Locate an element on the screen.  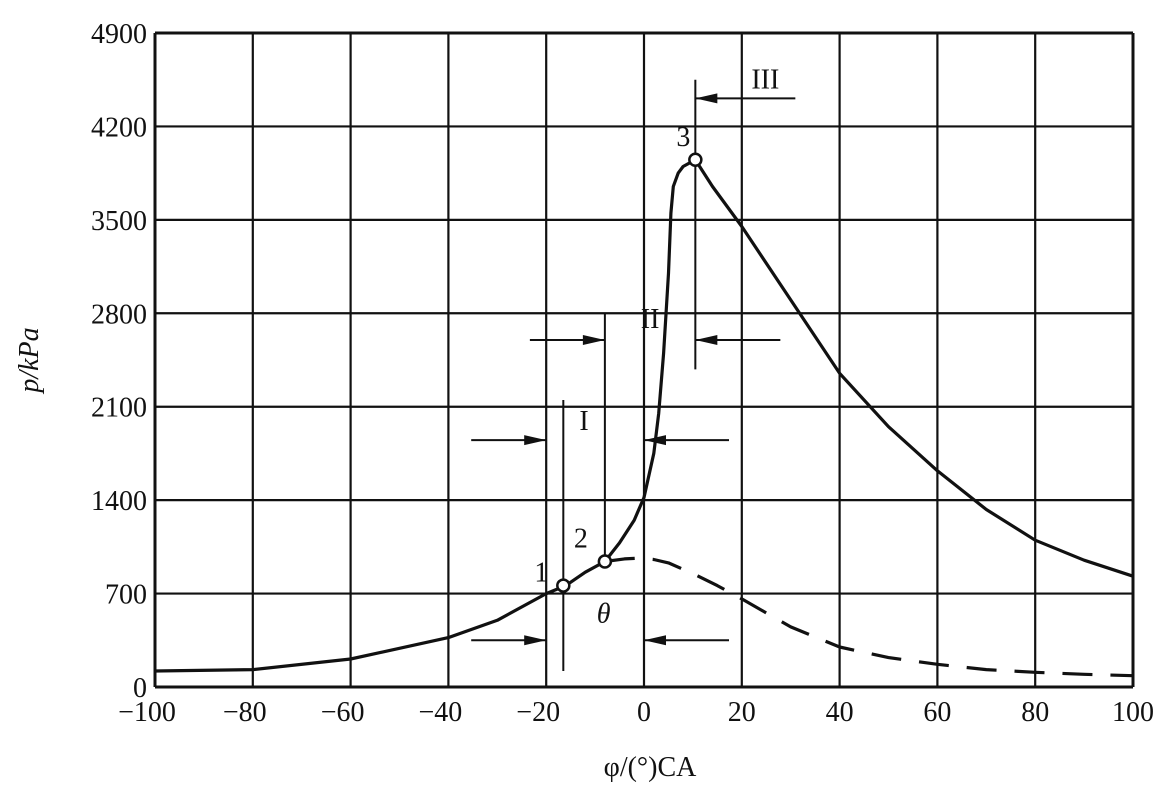
interval-arrow-III-head is located at coordinates (706, 98).